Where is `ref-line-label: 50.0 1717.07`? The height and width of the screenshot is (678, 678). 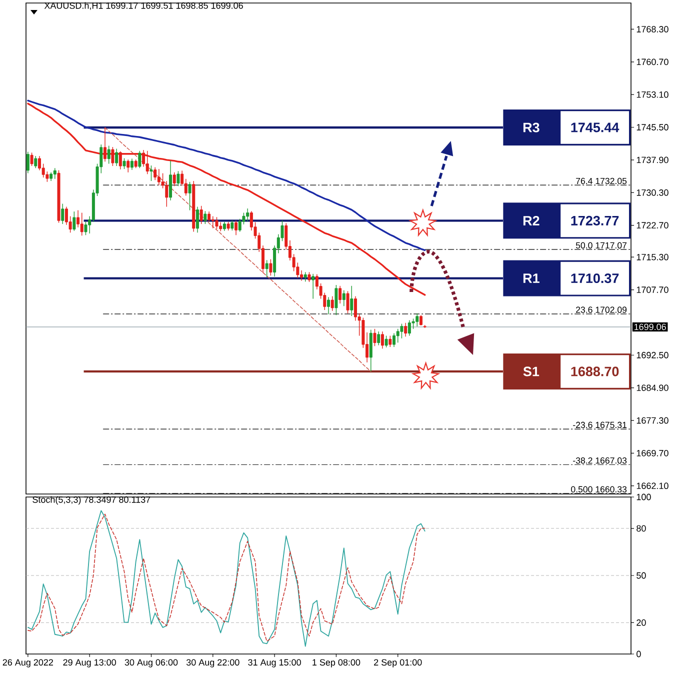
ref-line-label: 50.0 1717.07 is located at coordinates (601, 245).